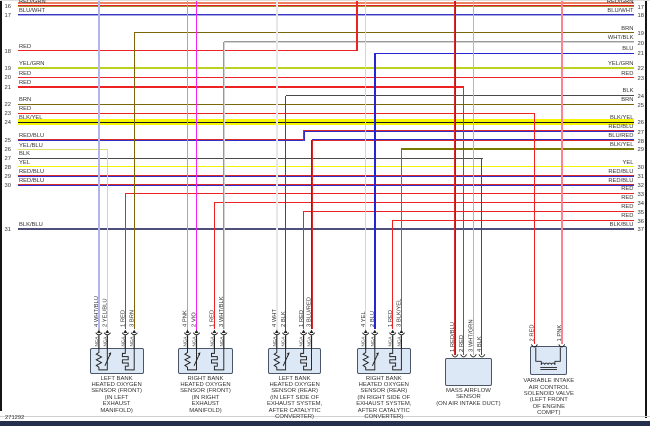 This screenshot has width=650, height=426. I want to click on svg-text: 1 PNK, so click(560, 333).